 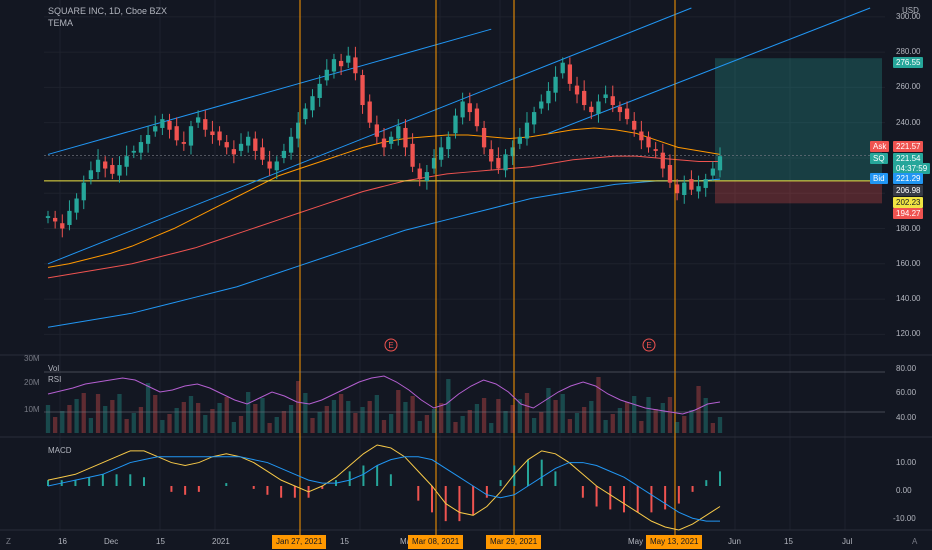 I want to click on price-tick-label: 180.00, so click(x=908, y=228).